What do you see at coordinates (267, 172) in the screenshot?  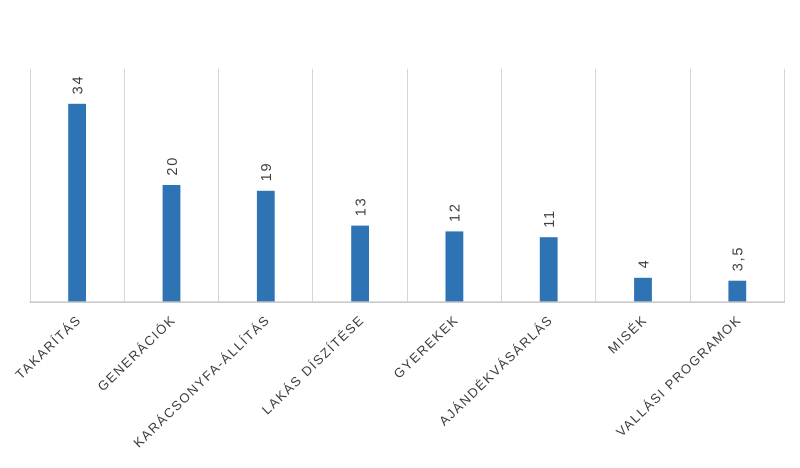 I see `svg-text: 19` at bounding box center [267, 172].